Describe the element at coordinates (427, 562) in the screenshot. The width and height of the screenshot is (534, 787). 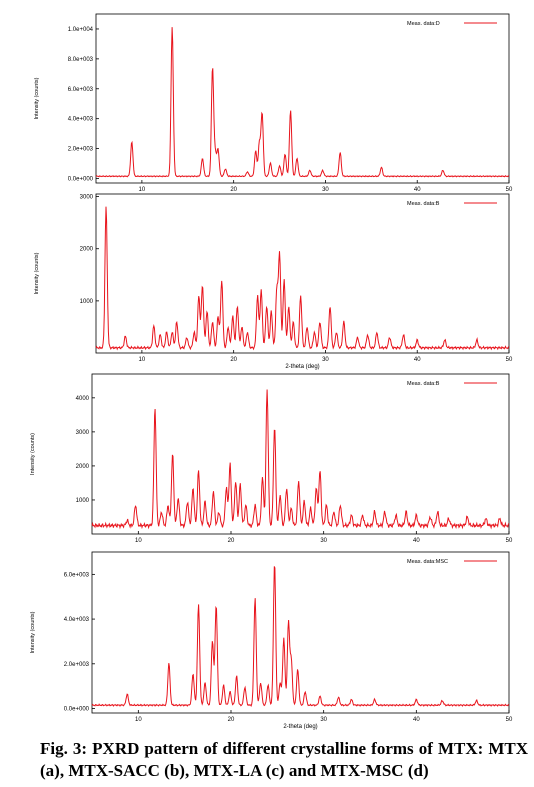
I see `legend-label: Meas. data:MSC` at that location.